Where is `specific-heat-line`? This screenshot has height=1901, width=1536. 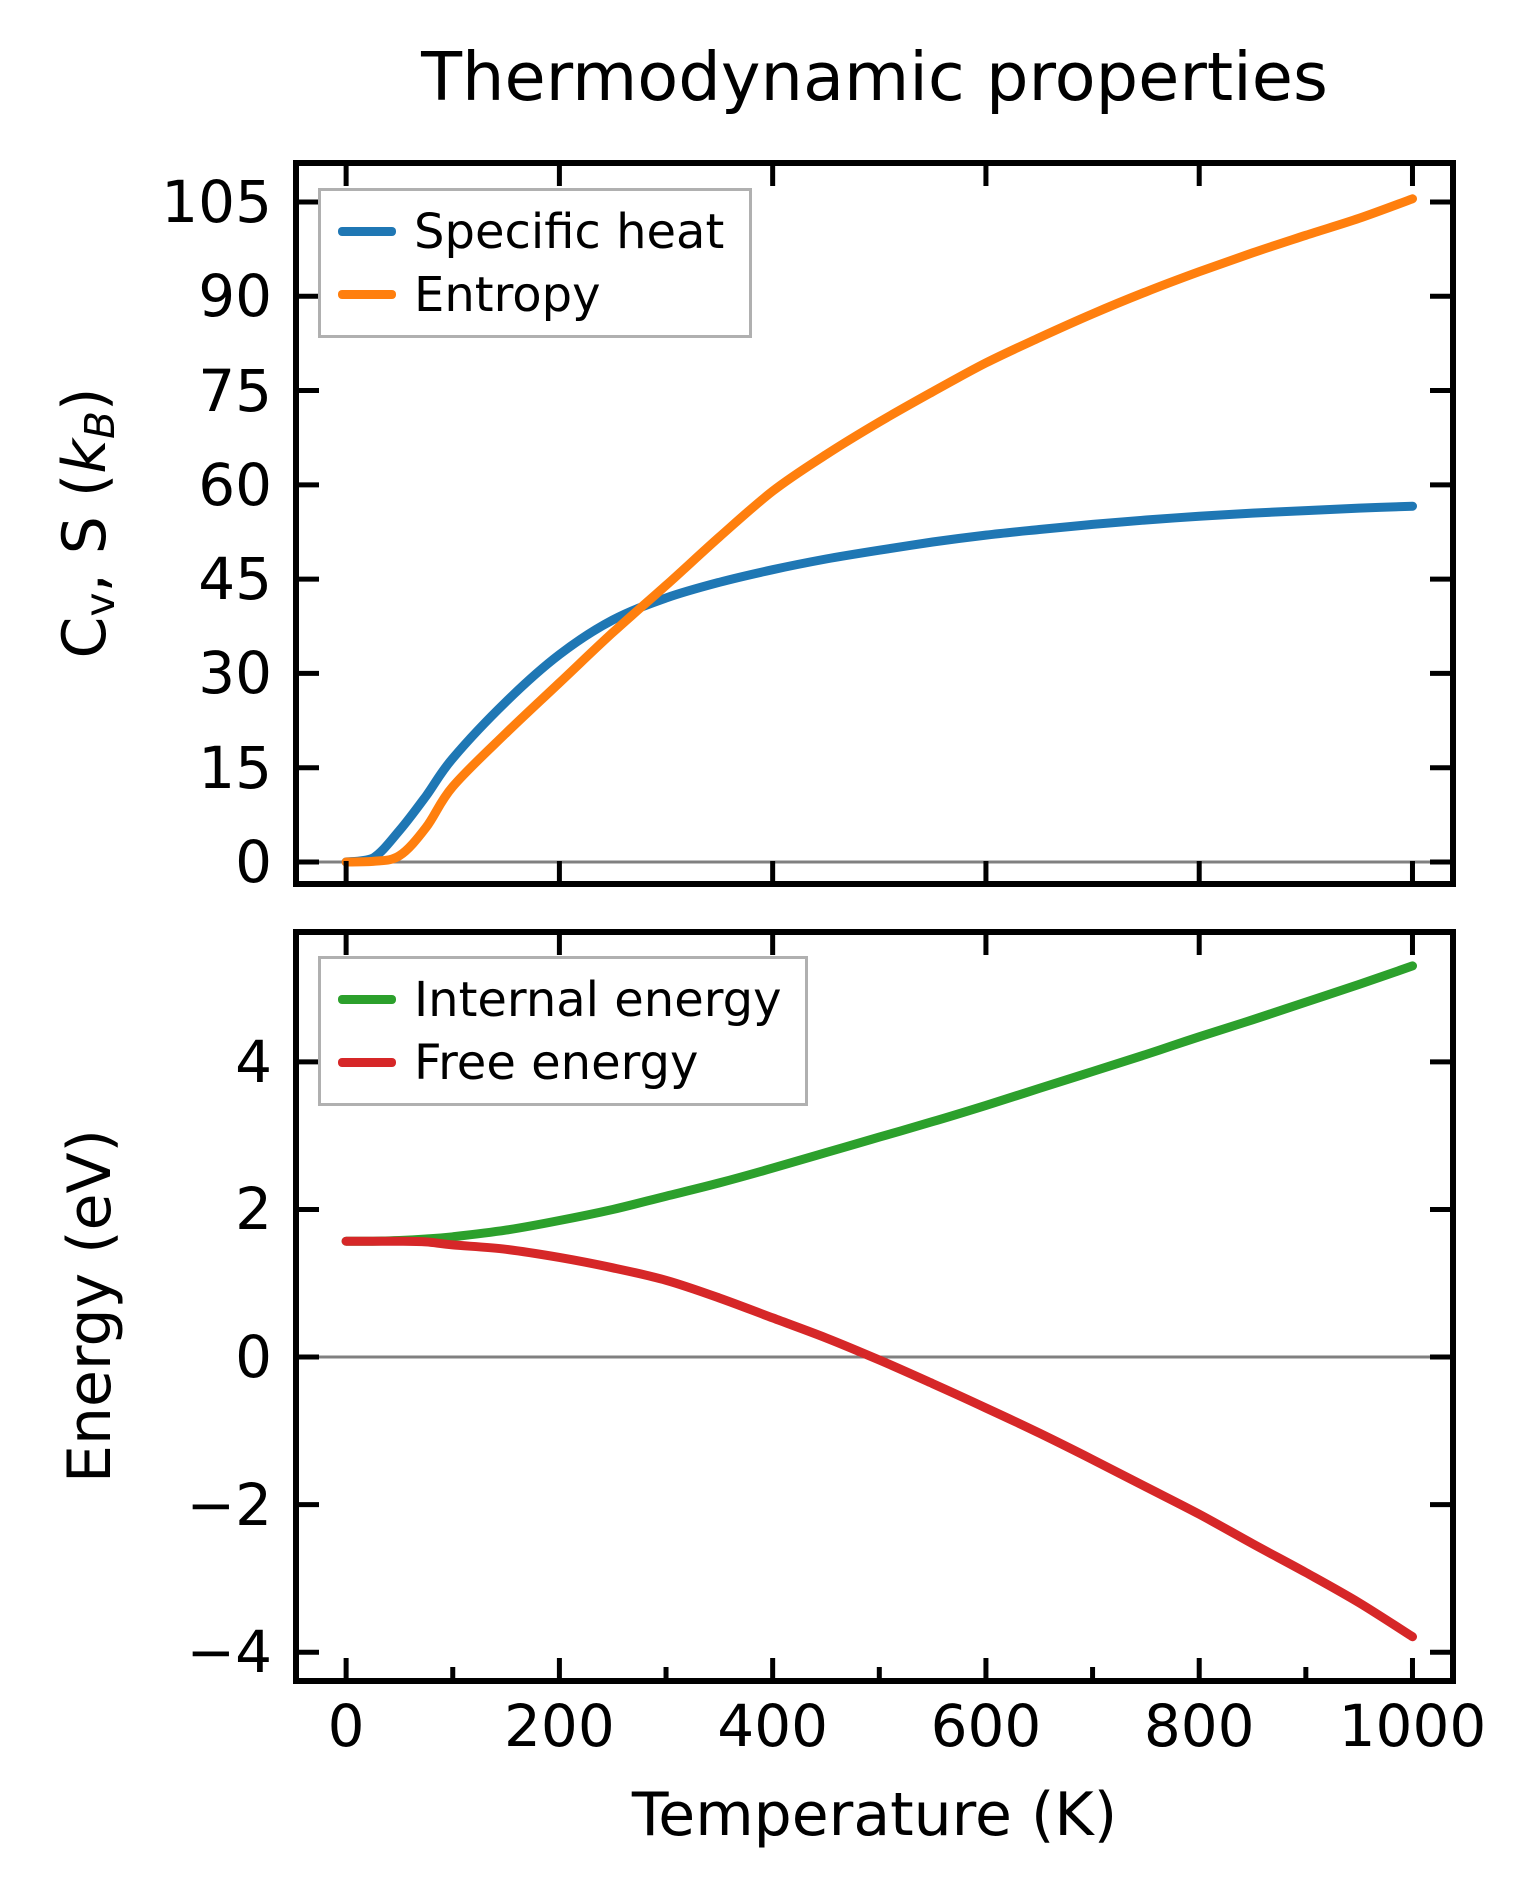
specific-heat-line is located at coordinates (879, 684).